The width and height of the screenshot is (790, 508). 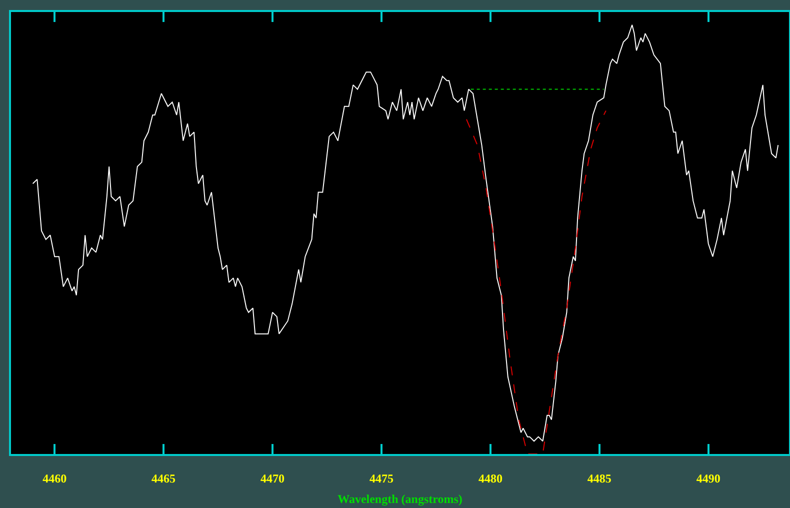 What do you see at coordinates (490, 478) in the screenshot?
I see `x-tick-label: 4480` at bounding box center [490, 478].